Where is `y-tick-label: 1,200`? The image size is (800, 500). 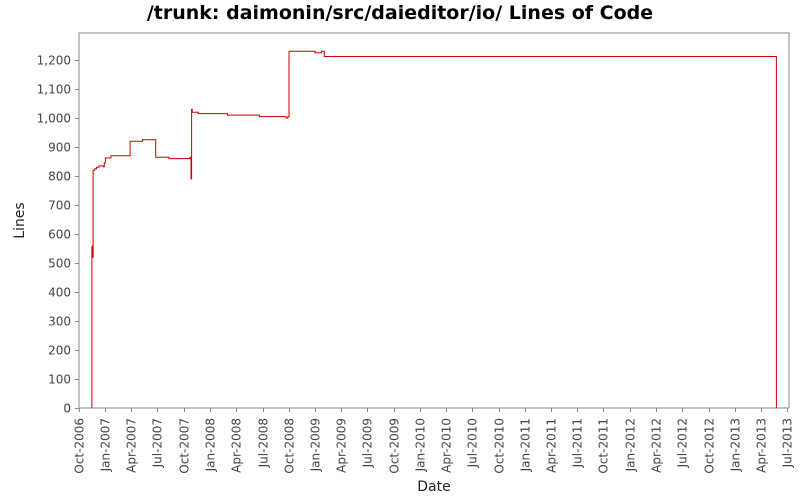
y-tick-label: 1,200 is located at coordinates (54, 61).